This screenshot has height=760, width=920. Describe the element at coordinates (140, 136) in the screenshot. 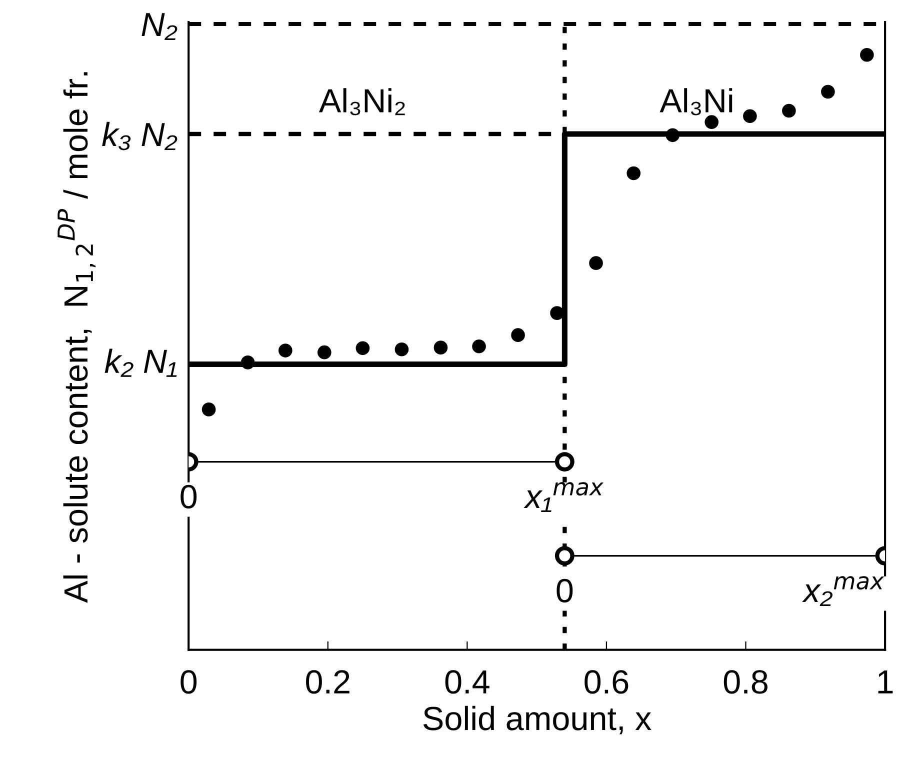

I see `ref-line-label: k₃ N₂` at that location.